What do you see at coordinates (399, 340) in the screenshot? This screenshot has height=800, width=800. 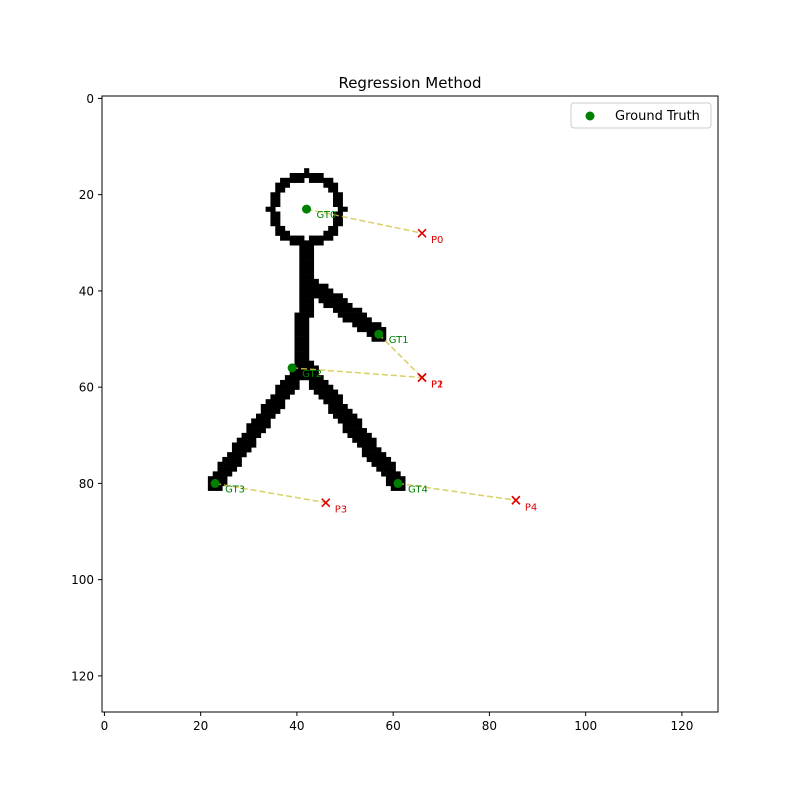 I see `gt-label-1: GT1` at bounding box center [399, 340].